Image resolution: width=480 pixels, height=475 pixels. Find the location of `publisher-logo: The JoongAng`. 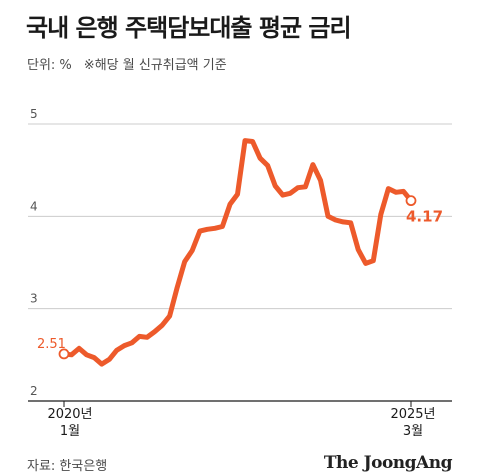

publisher-logo: The JoongAng is located at coordinates (388, 463).